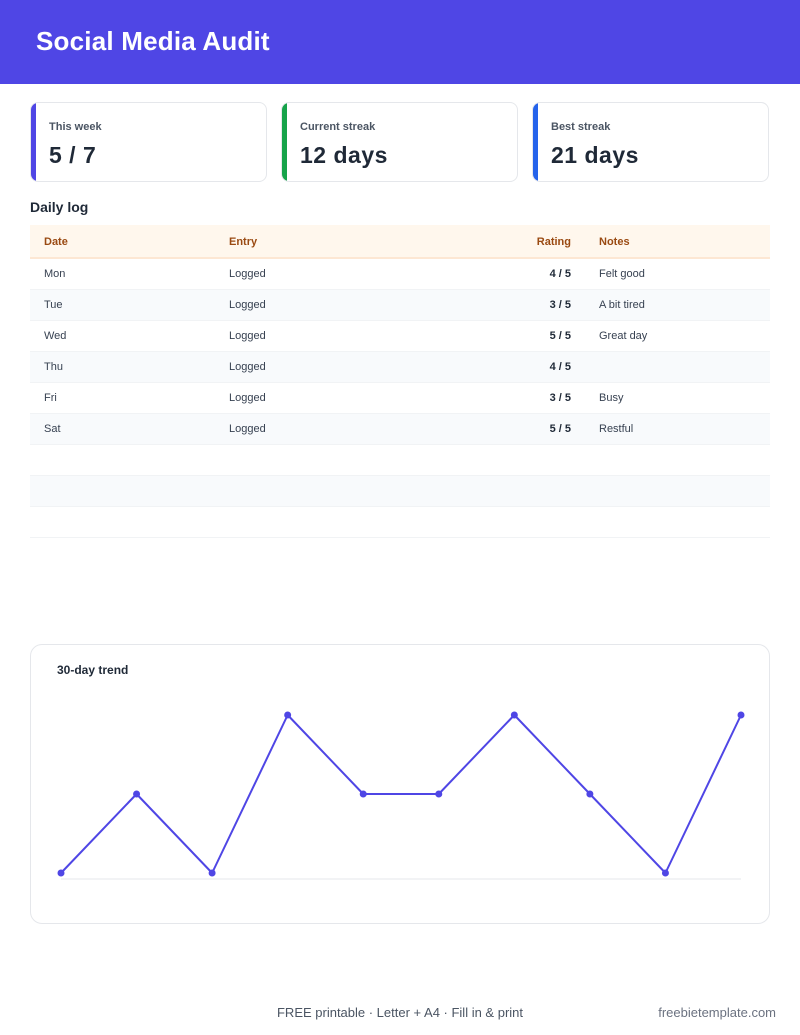  I want to click on series-line, so click(401, 794).